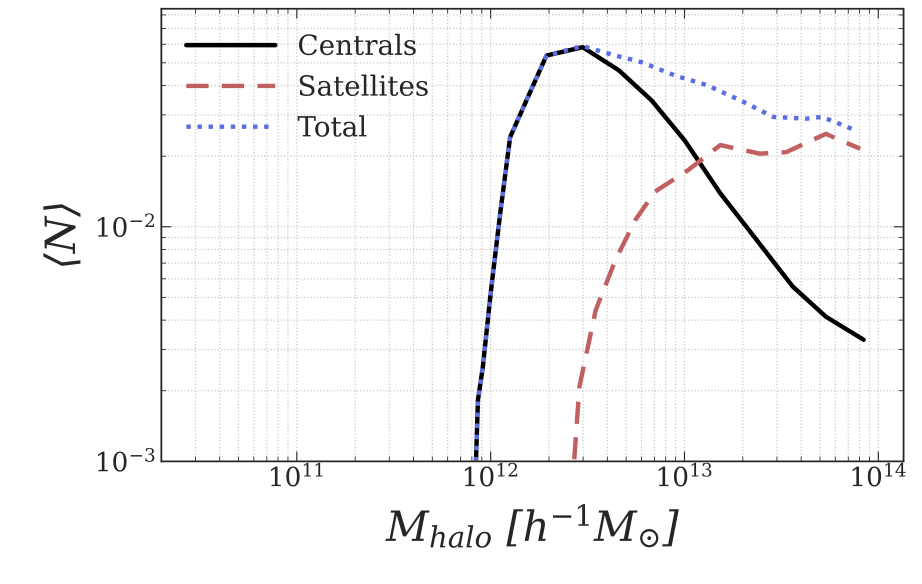 This screenshot has height=584, width=922. Describe the element at coordinates (532, 526) in the screenshot. I see `x-axis-title: M$_{halo}$ [h$^{−1}$M$_{⊙}$]` at that location.